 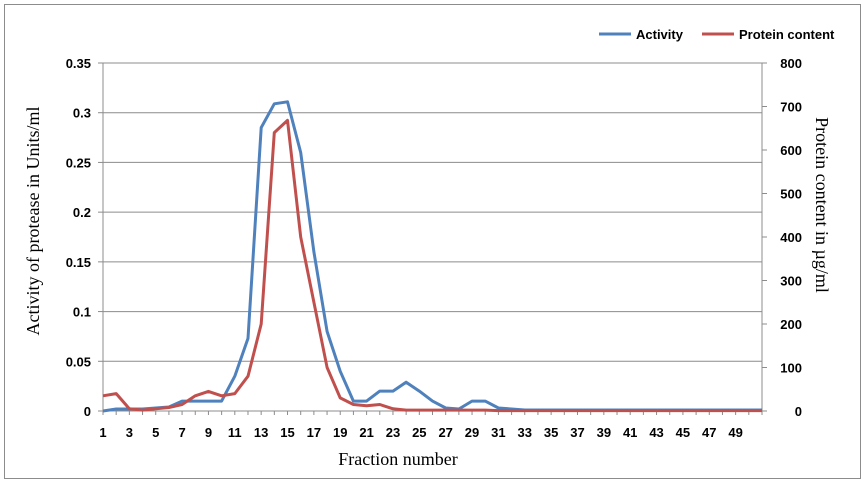 I want to click on x-tick-label: 15, so click(x=287, y=432).